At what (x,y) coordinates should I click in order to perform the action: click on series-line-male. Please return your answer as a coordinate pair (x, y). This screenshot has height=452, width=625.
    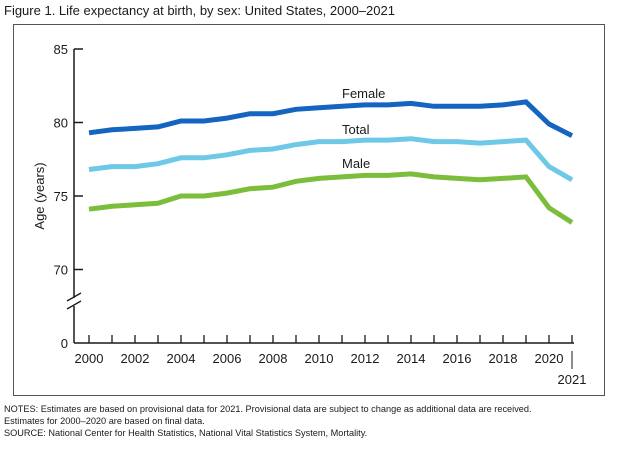
    Looking at the image, I should click on (331, 198).